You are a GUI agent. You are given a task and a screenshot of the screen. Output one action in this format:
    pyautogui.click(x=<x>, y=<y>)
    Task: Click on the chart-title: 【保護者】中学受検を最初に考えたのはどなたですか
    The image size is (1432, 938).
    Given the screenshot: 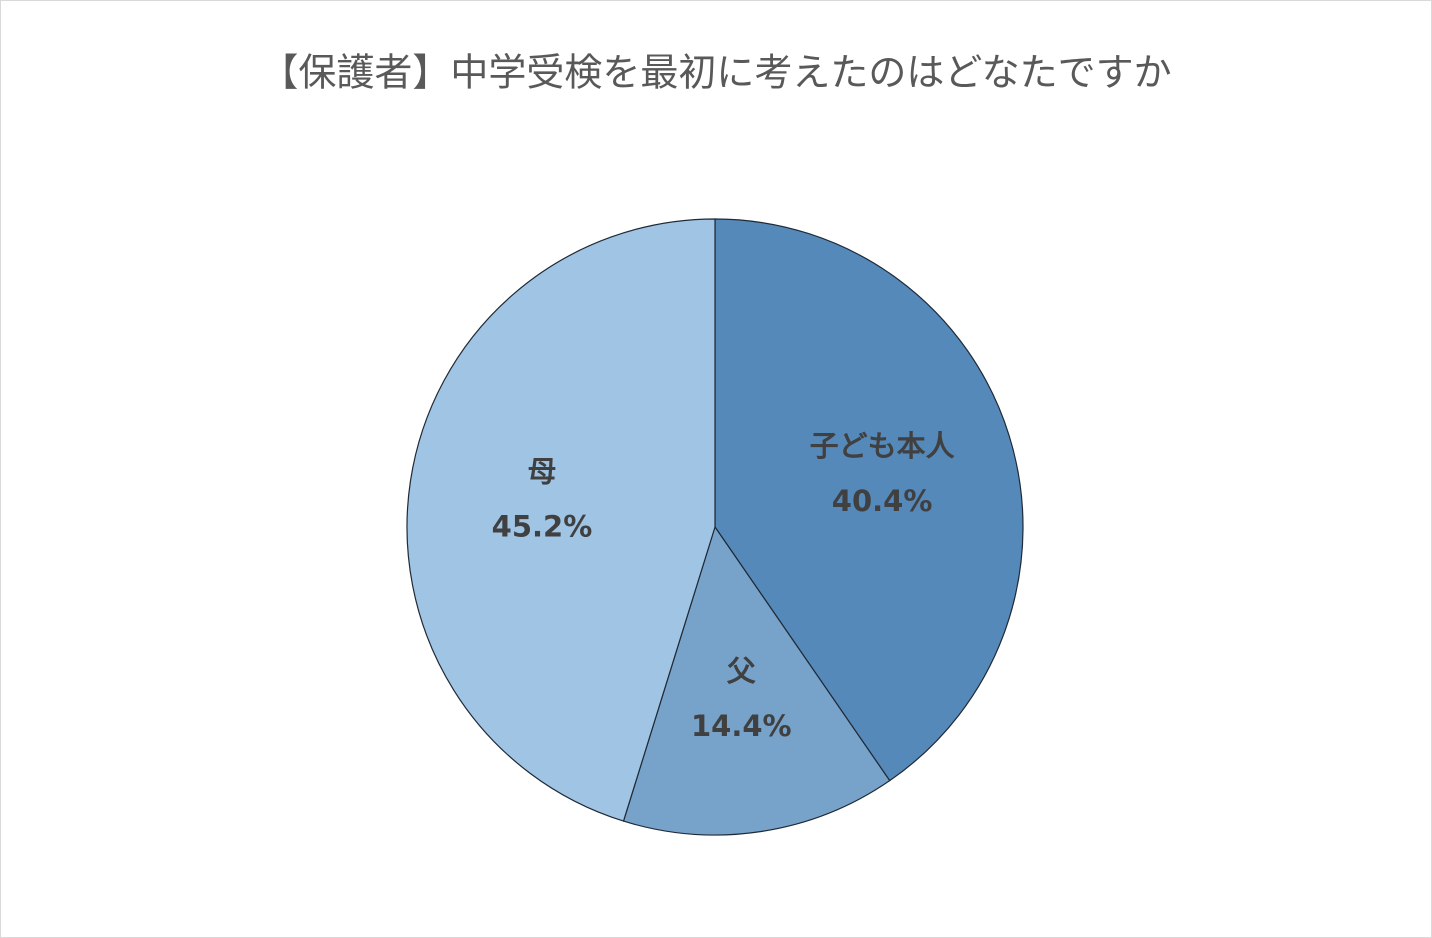 What is the action you would take?
    pyautogui.click(x=715, y=73)
    